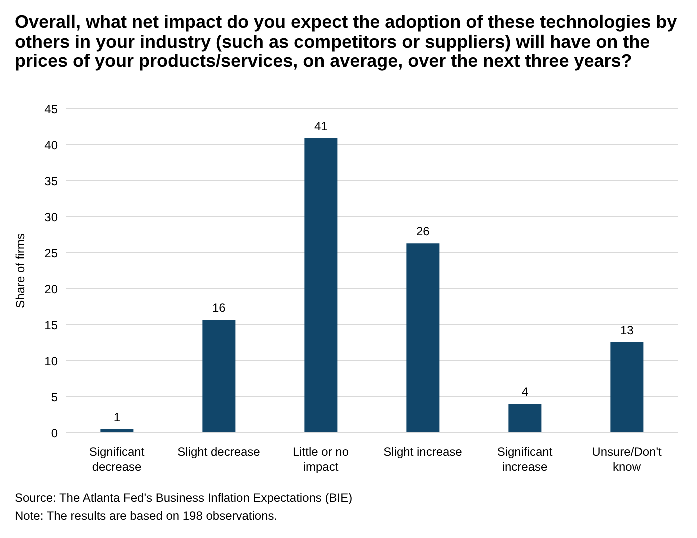 Image resolution: width=697 pixels, height=538 pixels. What do you see at coordinates (525, 459) in the screenshot?
I see `x-tick-label: Significant increase` at bounding box center [525, 459].